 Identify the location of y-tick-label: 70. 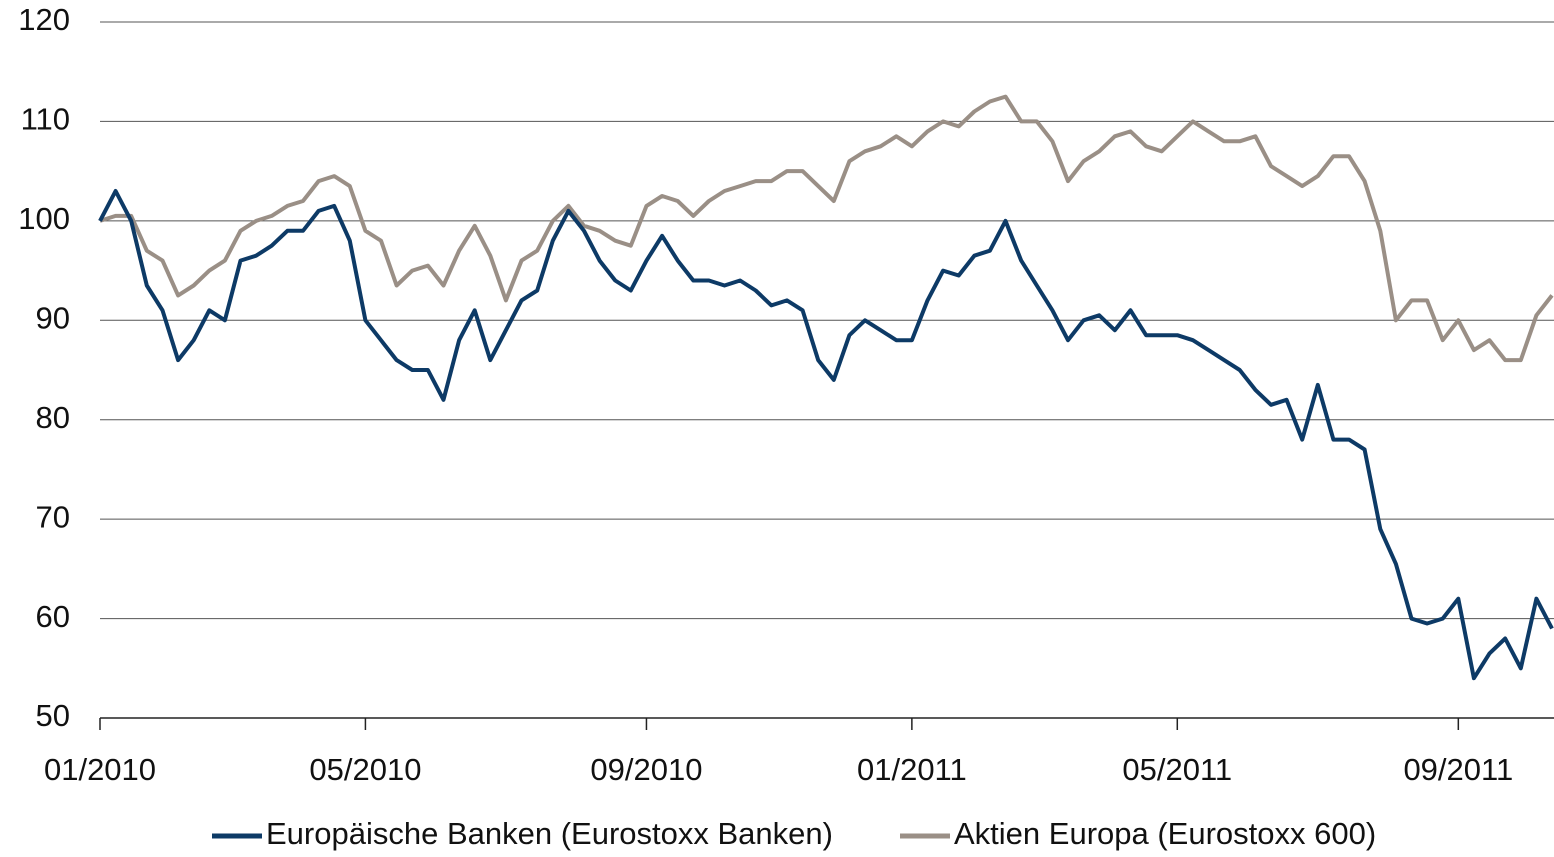
(53, 516).